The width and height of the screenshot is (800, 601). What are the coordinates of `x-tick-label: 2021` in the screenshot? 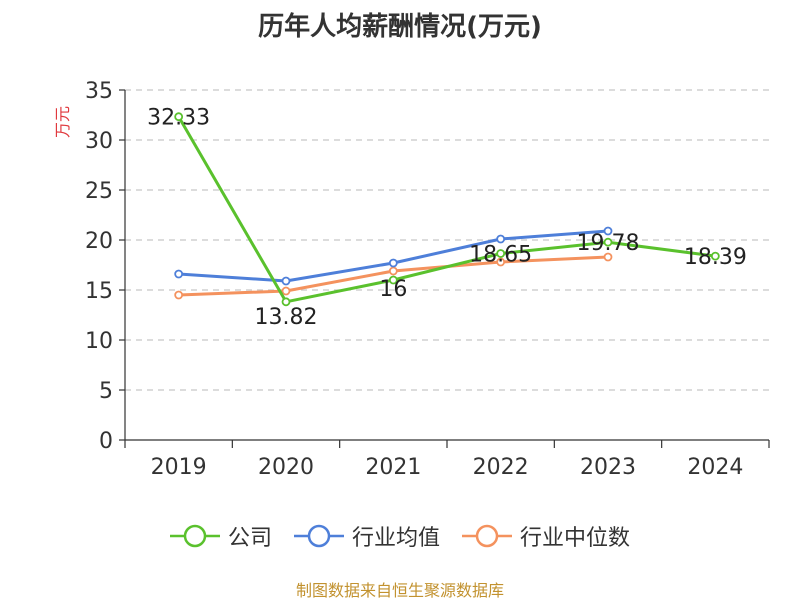 It's located at (393, 467).